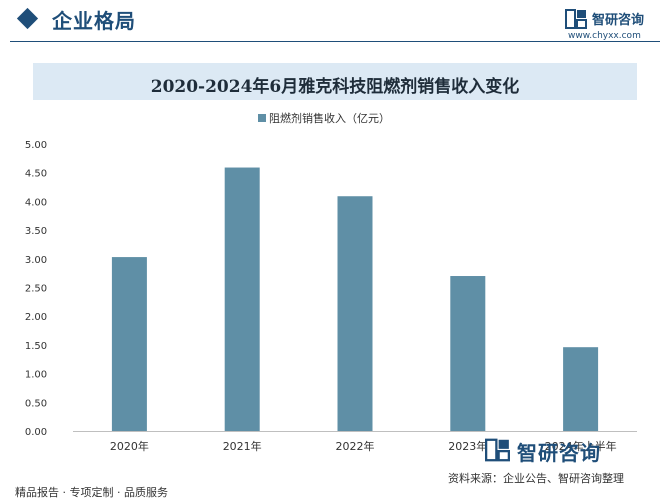  What do you see at coordinates (467, 446) in the screenshot?
I see `x-tick-label: 2023年` at bounding box center [467, 446].